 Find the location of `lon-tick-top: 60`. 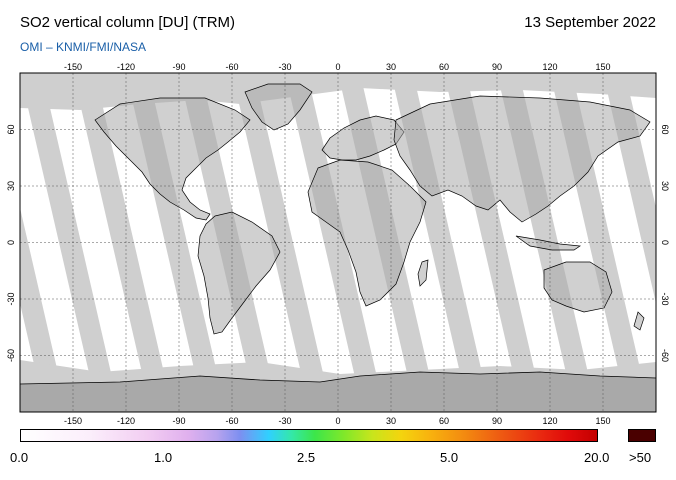

lon-tick-top: 60 is located at coordinates (444, 67).